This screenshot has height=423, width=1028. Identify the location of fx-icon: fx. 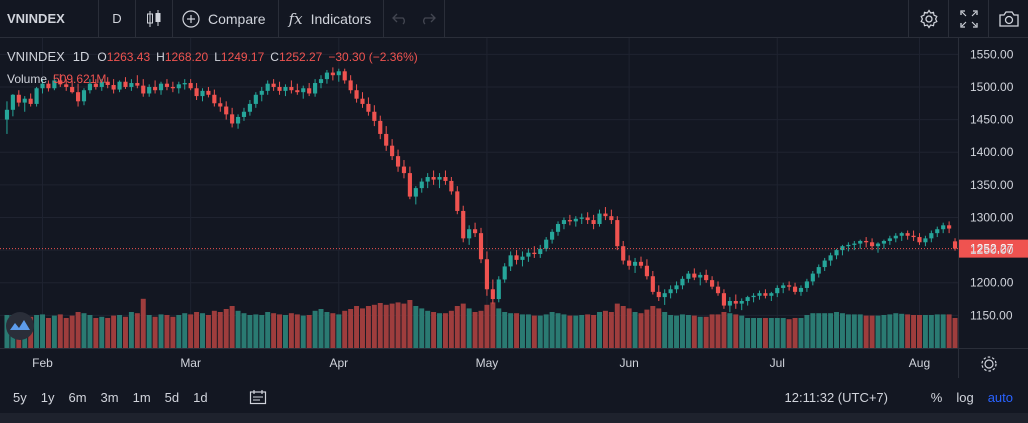
(295, 18).